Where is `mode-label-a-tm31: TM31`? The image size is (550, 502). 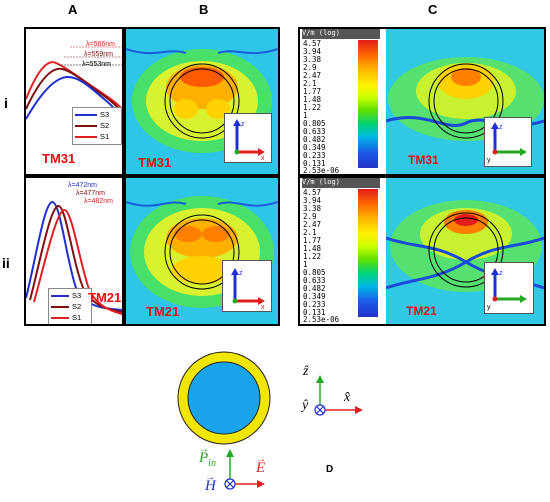
mode-label-a-tm31: TM31 is located at coordinates (59, 158).